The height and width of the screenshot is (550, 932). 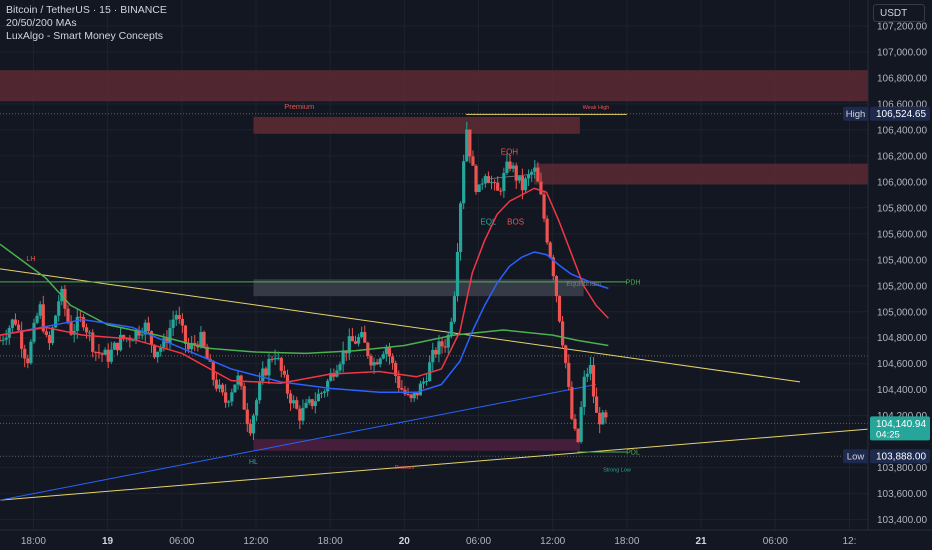 What do you see at coordinates (108, 541) in the screenshot?
I see `time-tick: 19` at bounding box center [108, 541].